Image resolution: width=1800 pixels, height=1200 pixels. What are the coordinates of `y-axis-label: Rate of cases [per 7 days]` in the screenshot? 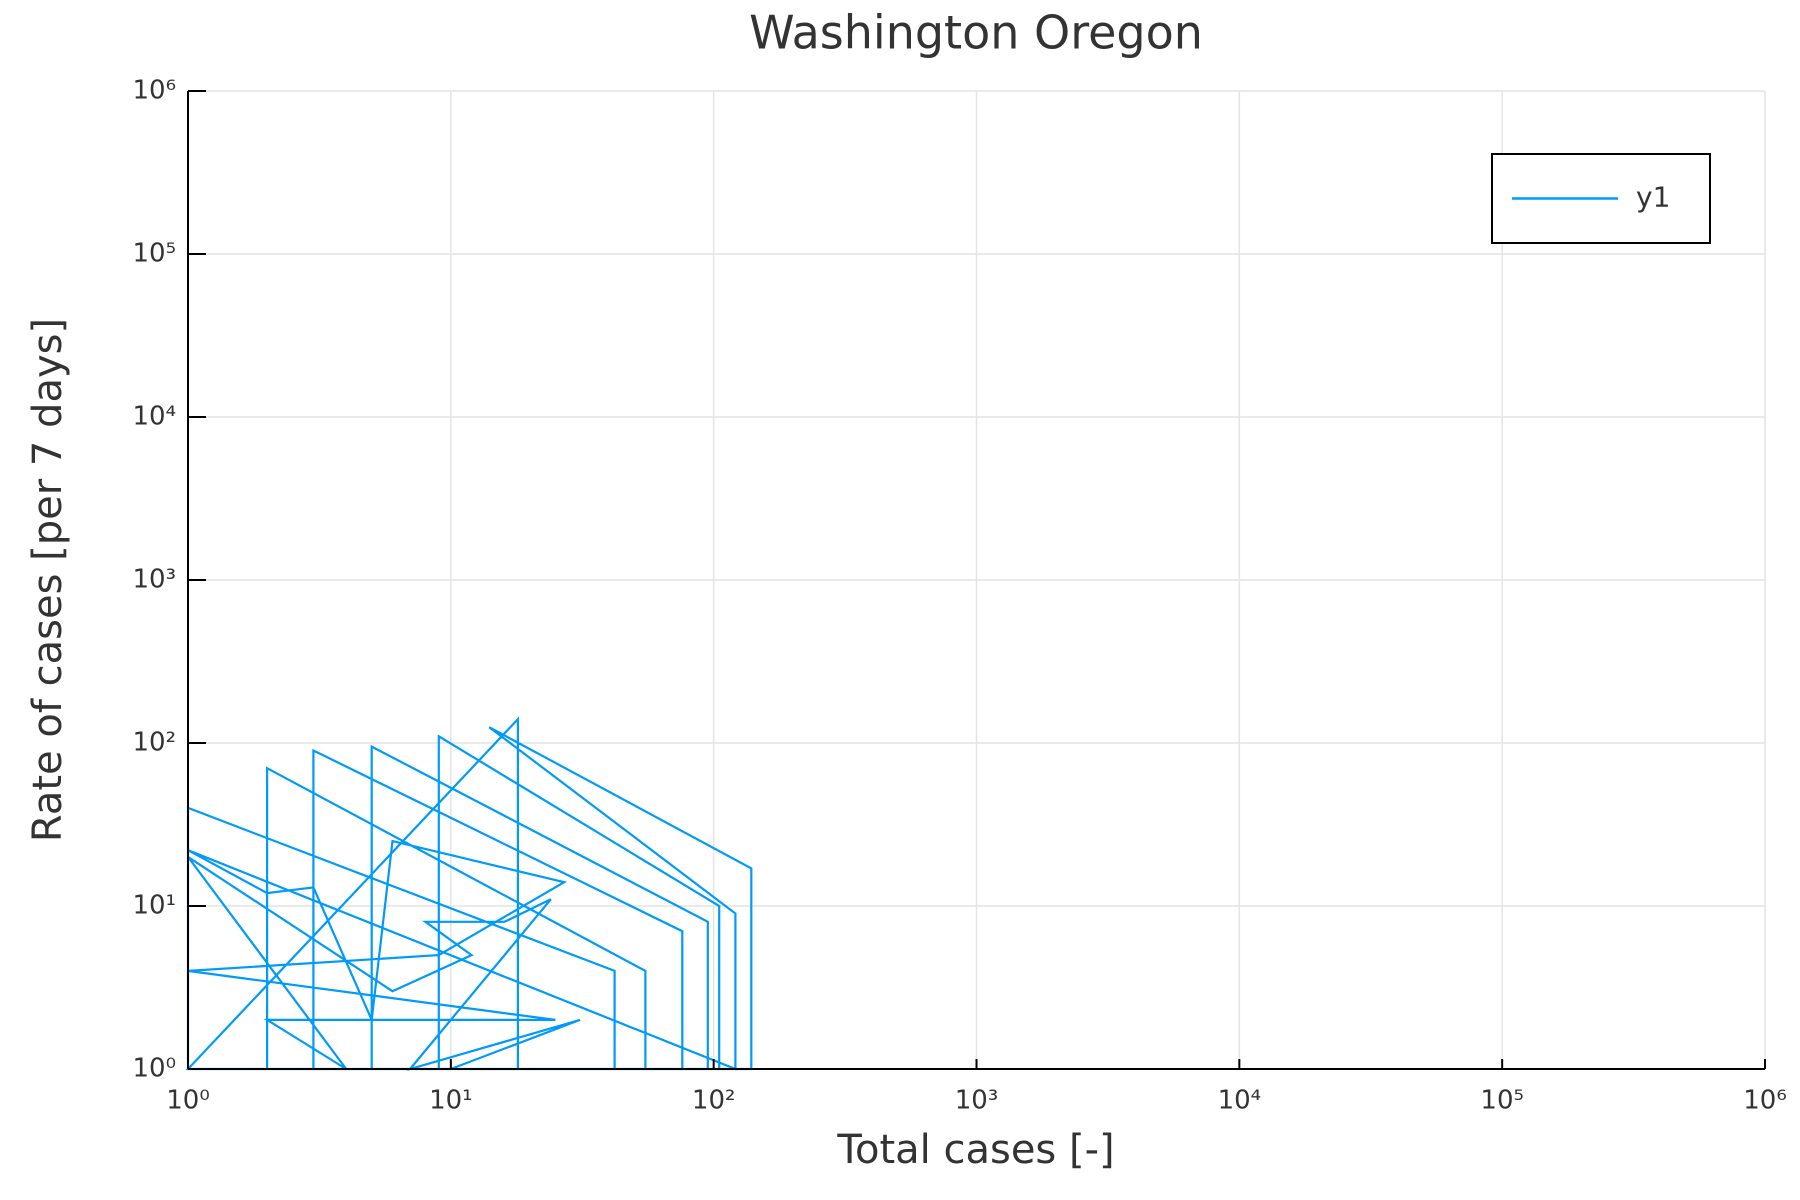 It's located at (48, 580).